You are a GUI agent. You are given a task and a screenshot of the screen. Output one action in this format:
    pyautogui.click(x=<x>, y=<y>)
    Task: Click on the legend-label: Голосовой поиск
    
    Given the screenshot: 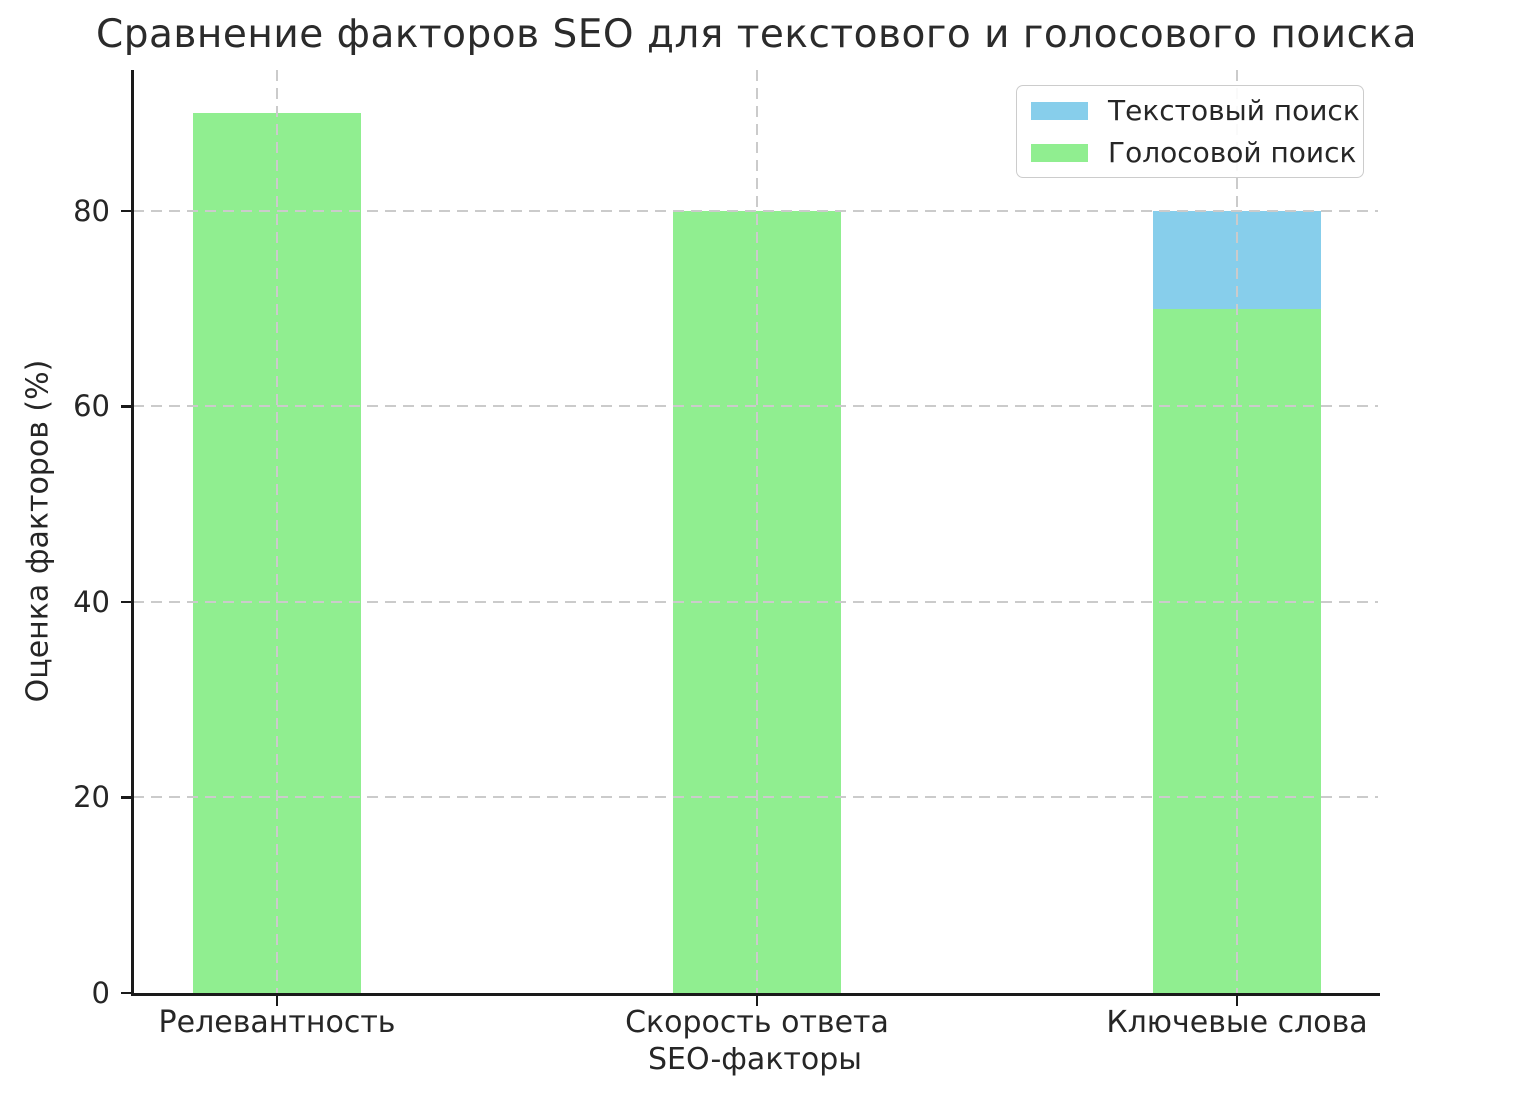 What is the action you would take?
    pyautogui.click(x=1232, y=152)
    